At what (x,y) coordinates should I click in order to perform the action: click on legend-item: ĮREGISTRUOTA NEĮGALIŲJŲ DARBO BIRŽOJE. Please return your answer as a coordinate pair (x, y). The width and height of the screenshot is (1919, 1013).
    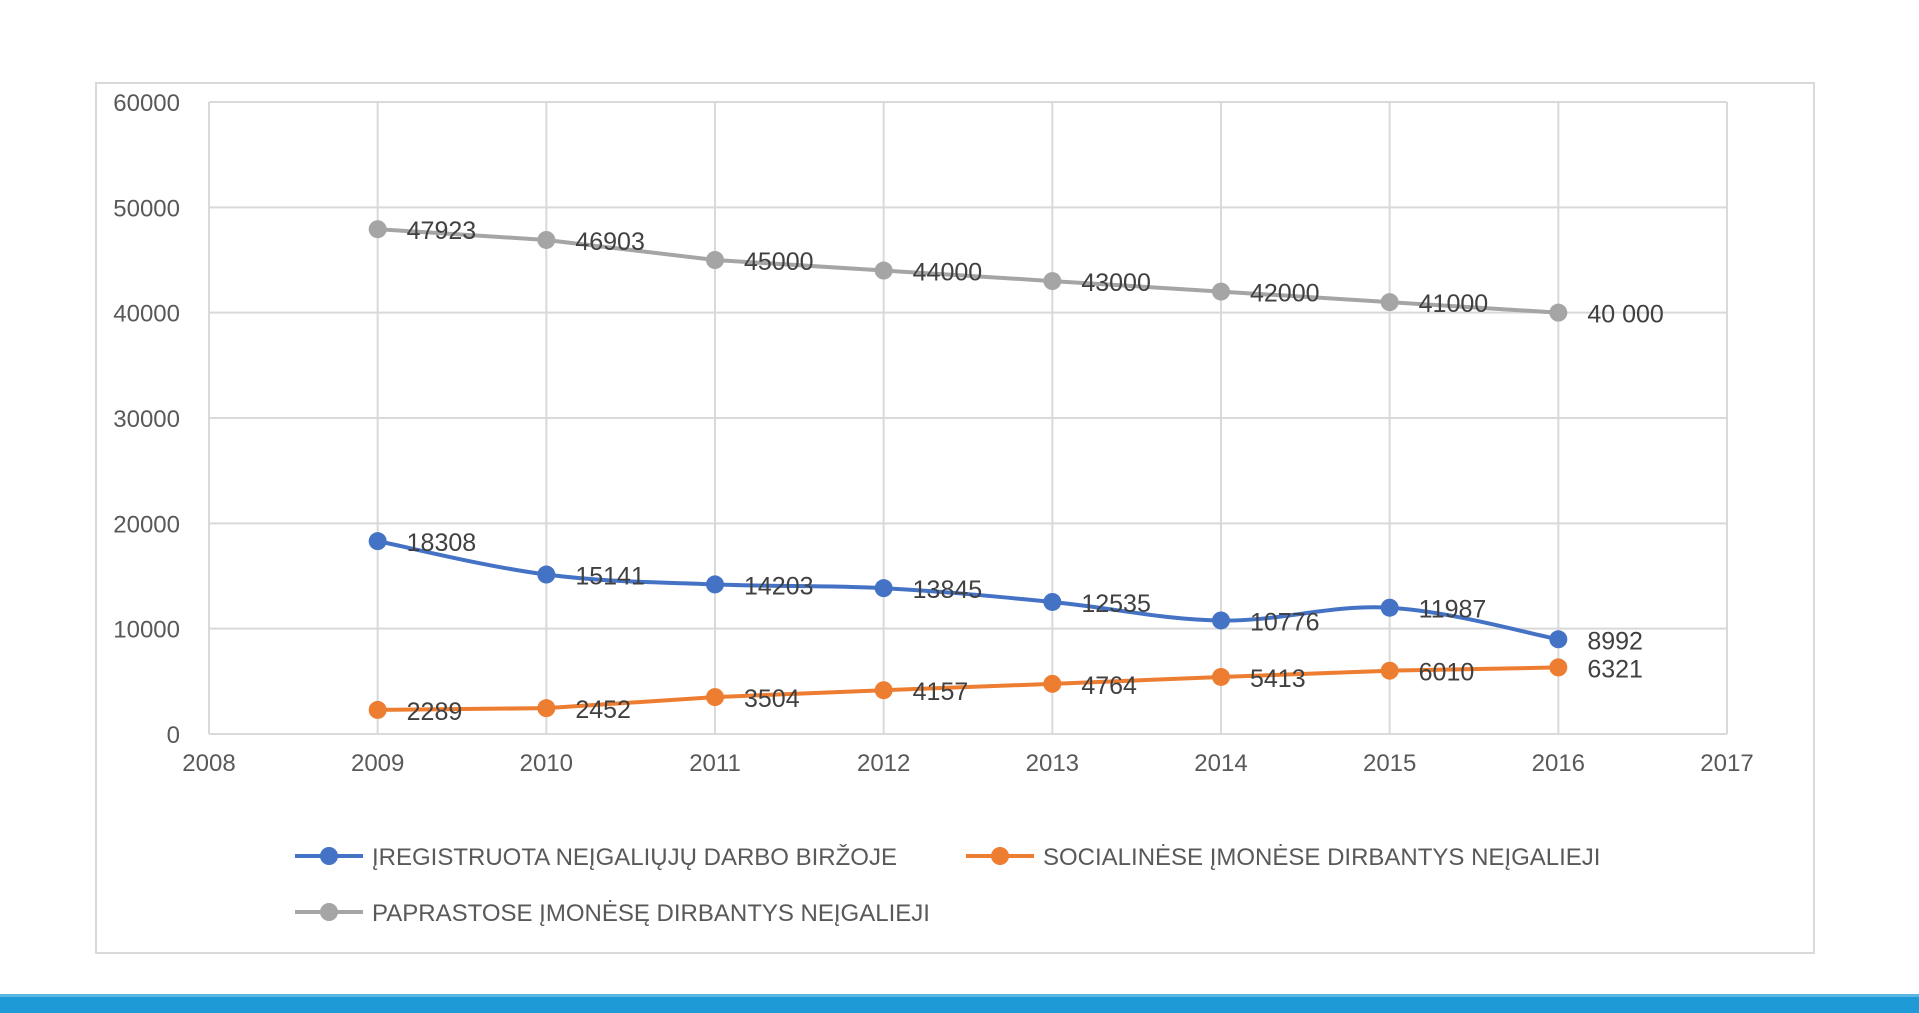
    Looking at the image, I should click on (596, 857).